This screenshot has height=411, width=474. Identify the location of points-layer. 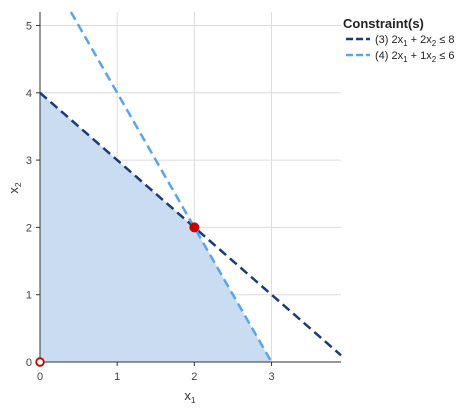
(117, 294).